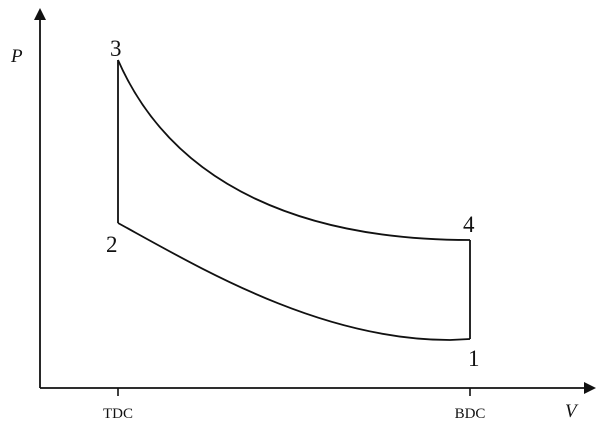 The height and width of the screenshot is (423, 599). What do you see at coordinates (116, 48) in the screenshot?
I see `state-point-label-3: 3` at bounding box center [116, 48].